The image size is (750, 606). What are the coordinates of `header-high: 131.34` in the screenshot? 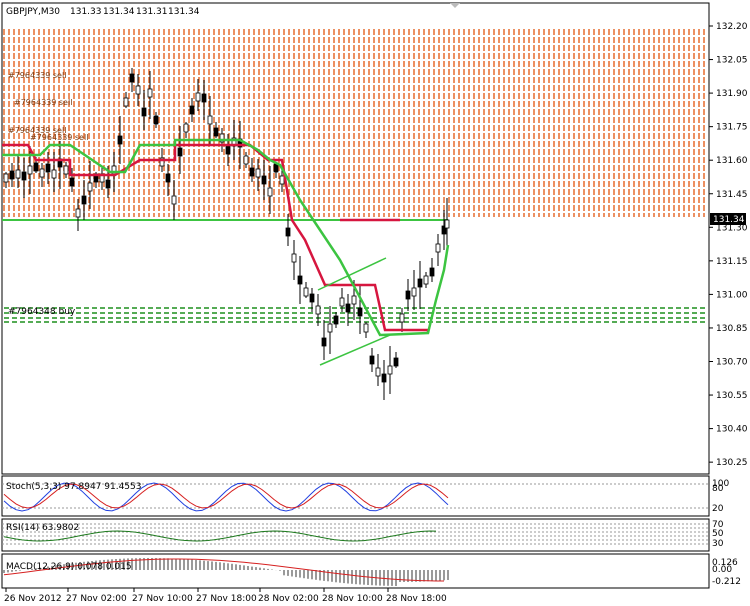 It's located at (119, 12).